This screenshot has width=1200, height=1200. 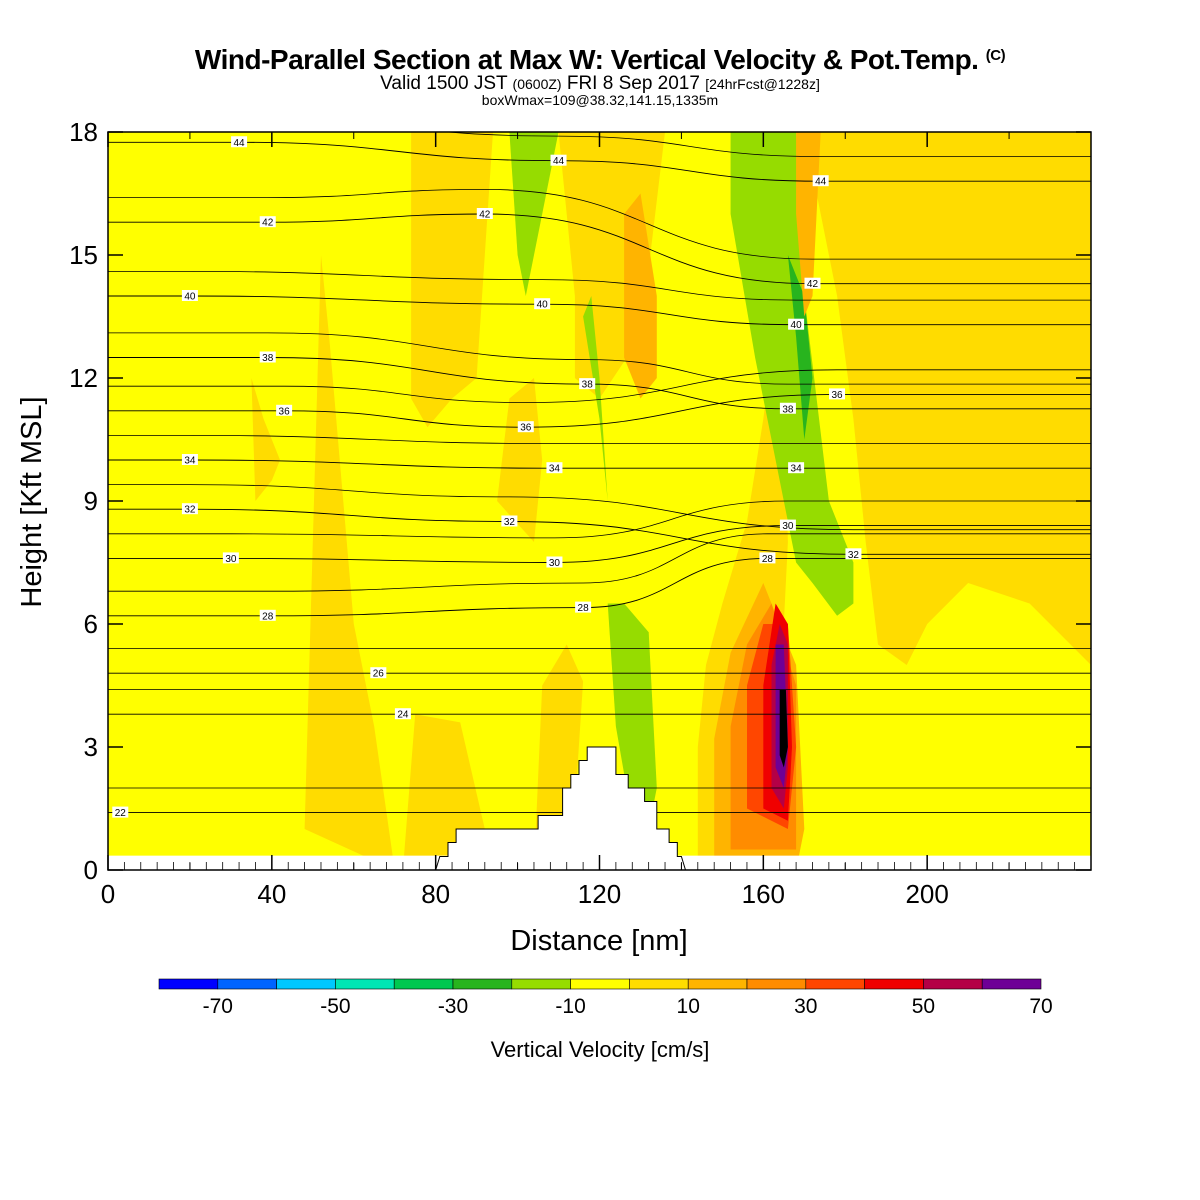 What do you see at coordinates (83, 255) in the screenshot?
I see `y-tick-label: 15` at bounding box center [83, 255].